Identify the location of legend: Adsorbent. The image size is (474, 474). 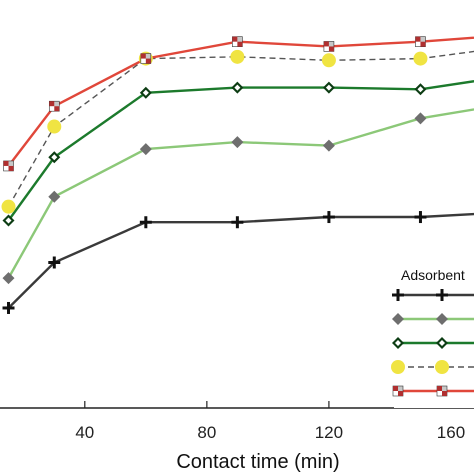
(432, 333).